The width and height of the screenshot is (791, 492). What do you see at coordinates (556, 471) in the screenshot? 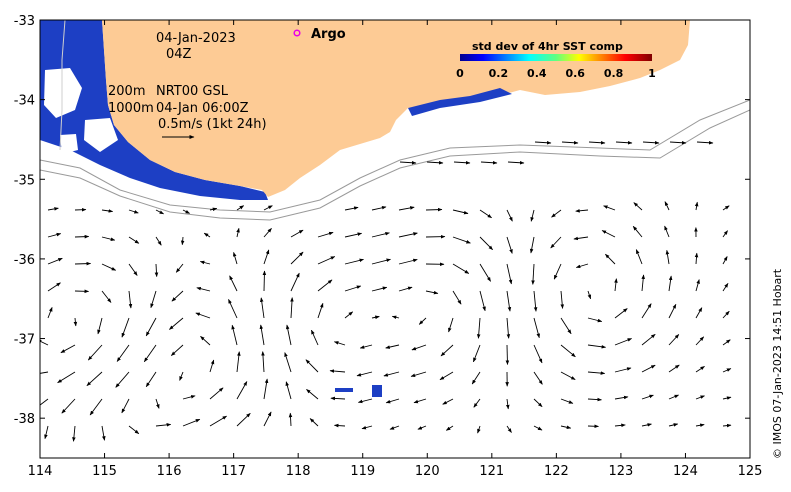
I see `x-tick-label: 122` at bounding box center [556, 471].